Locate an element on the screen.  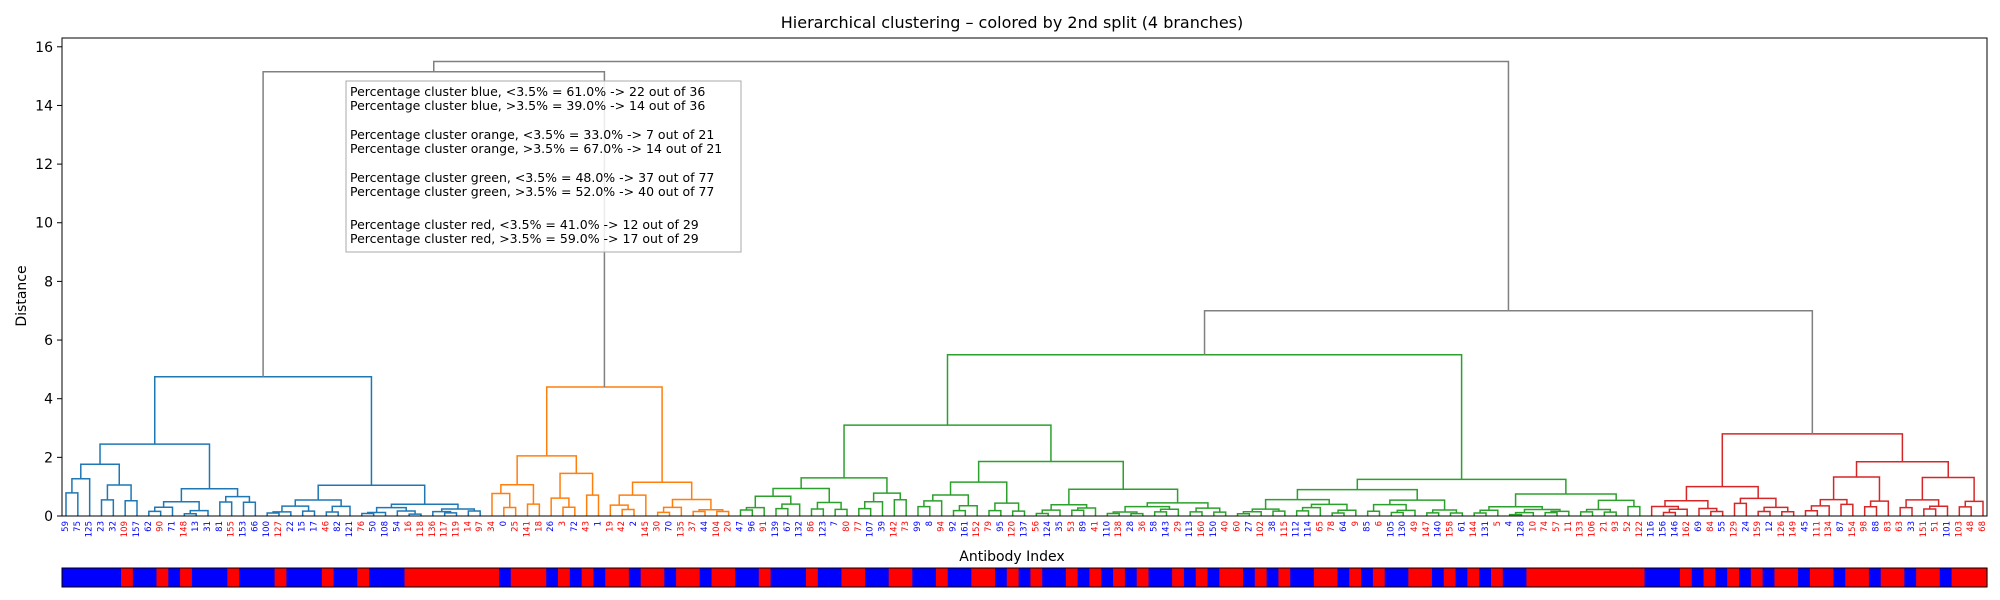
leaf-label: 146 is located at coordinates (1675, 529).